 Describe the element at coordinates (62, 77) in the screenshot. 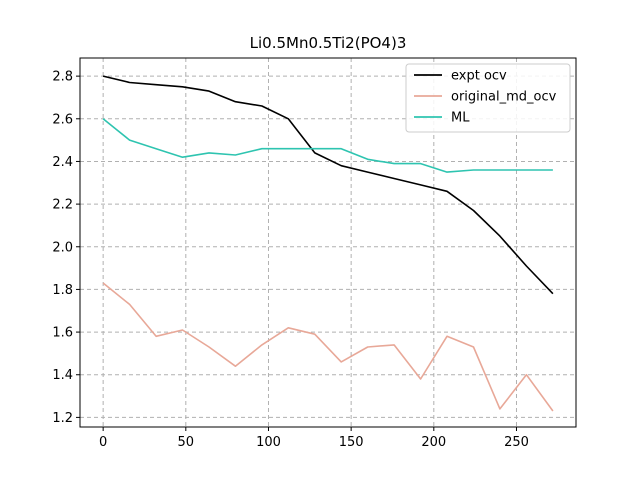

I see `y-tick-label: 2.8` at that location.